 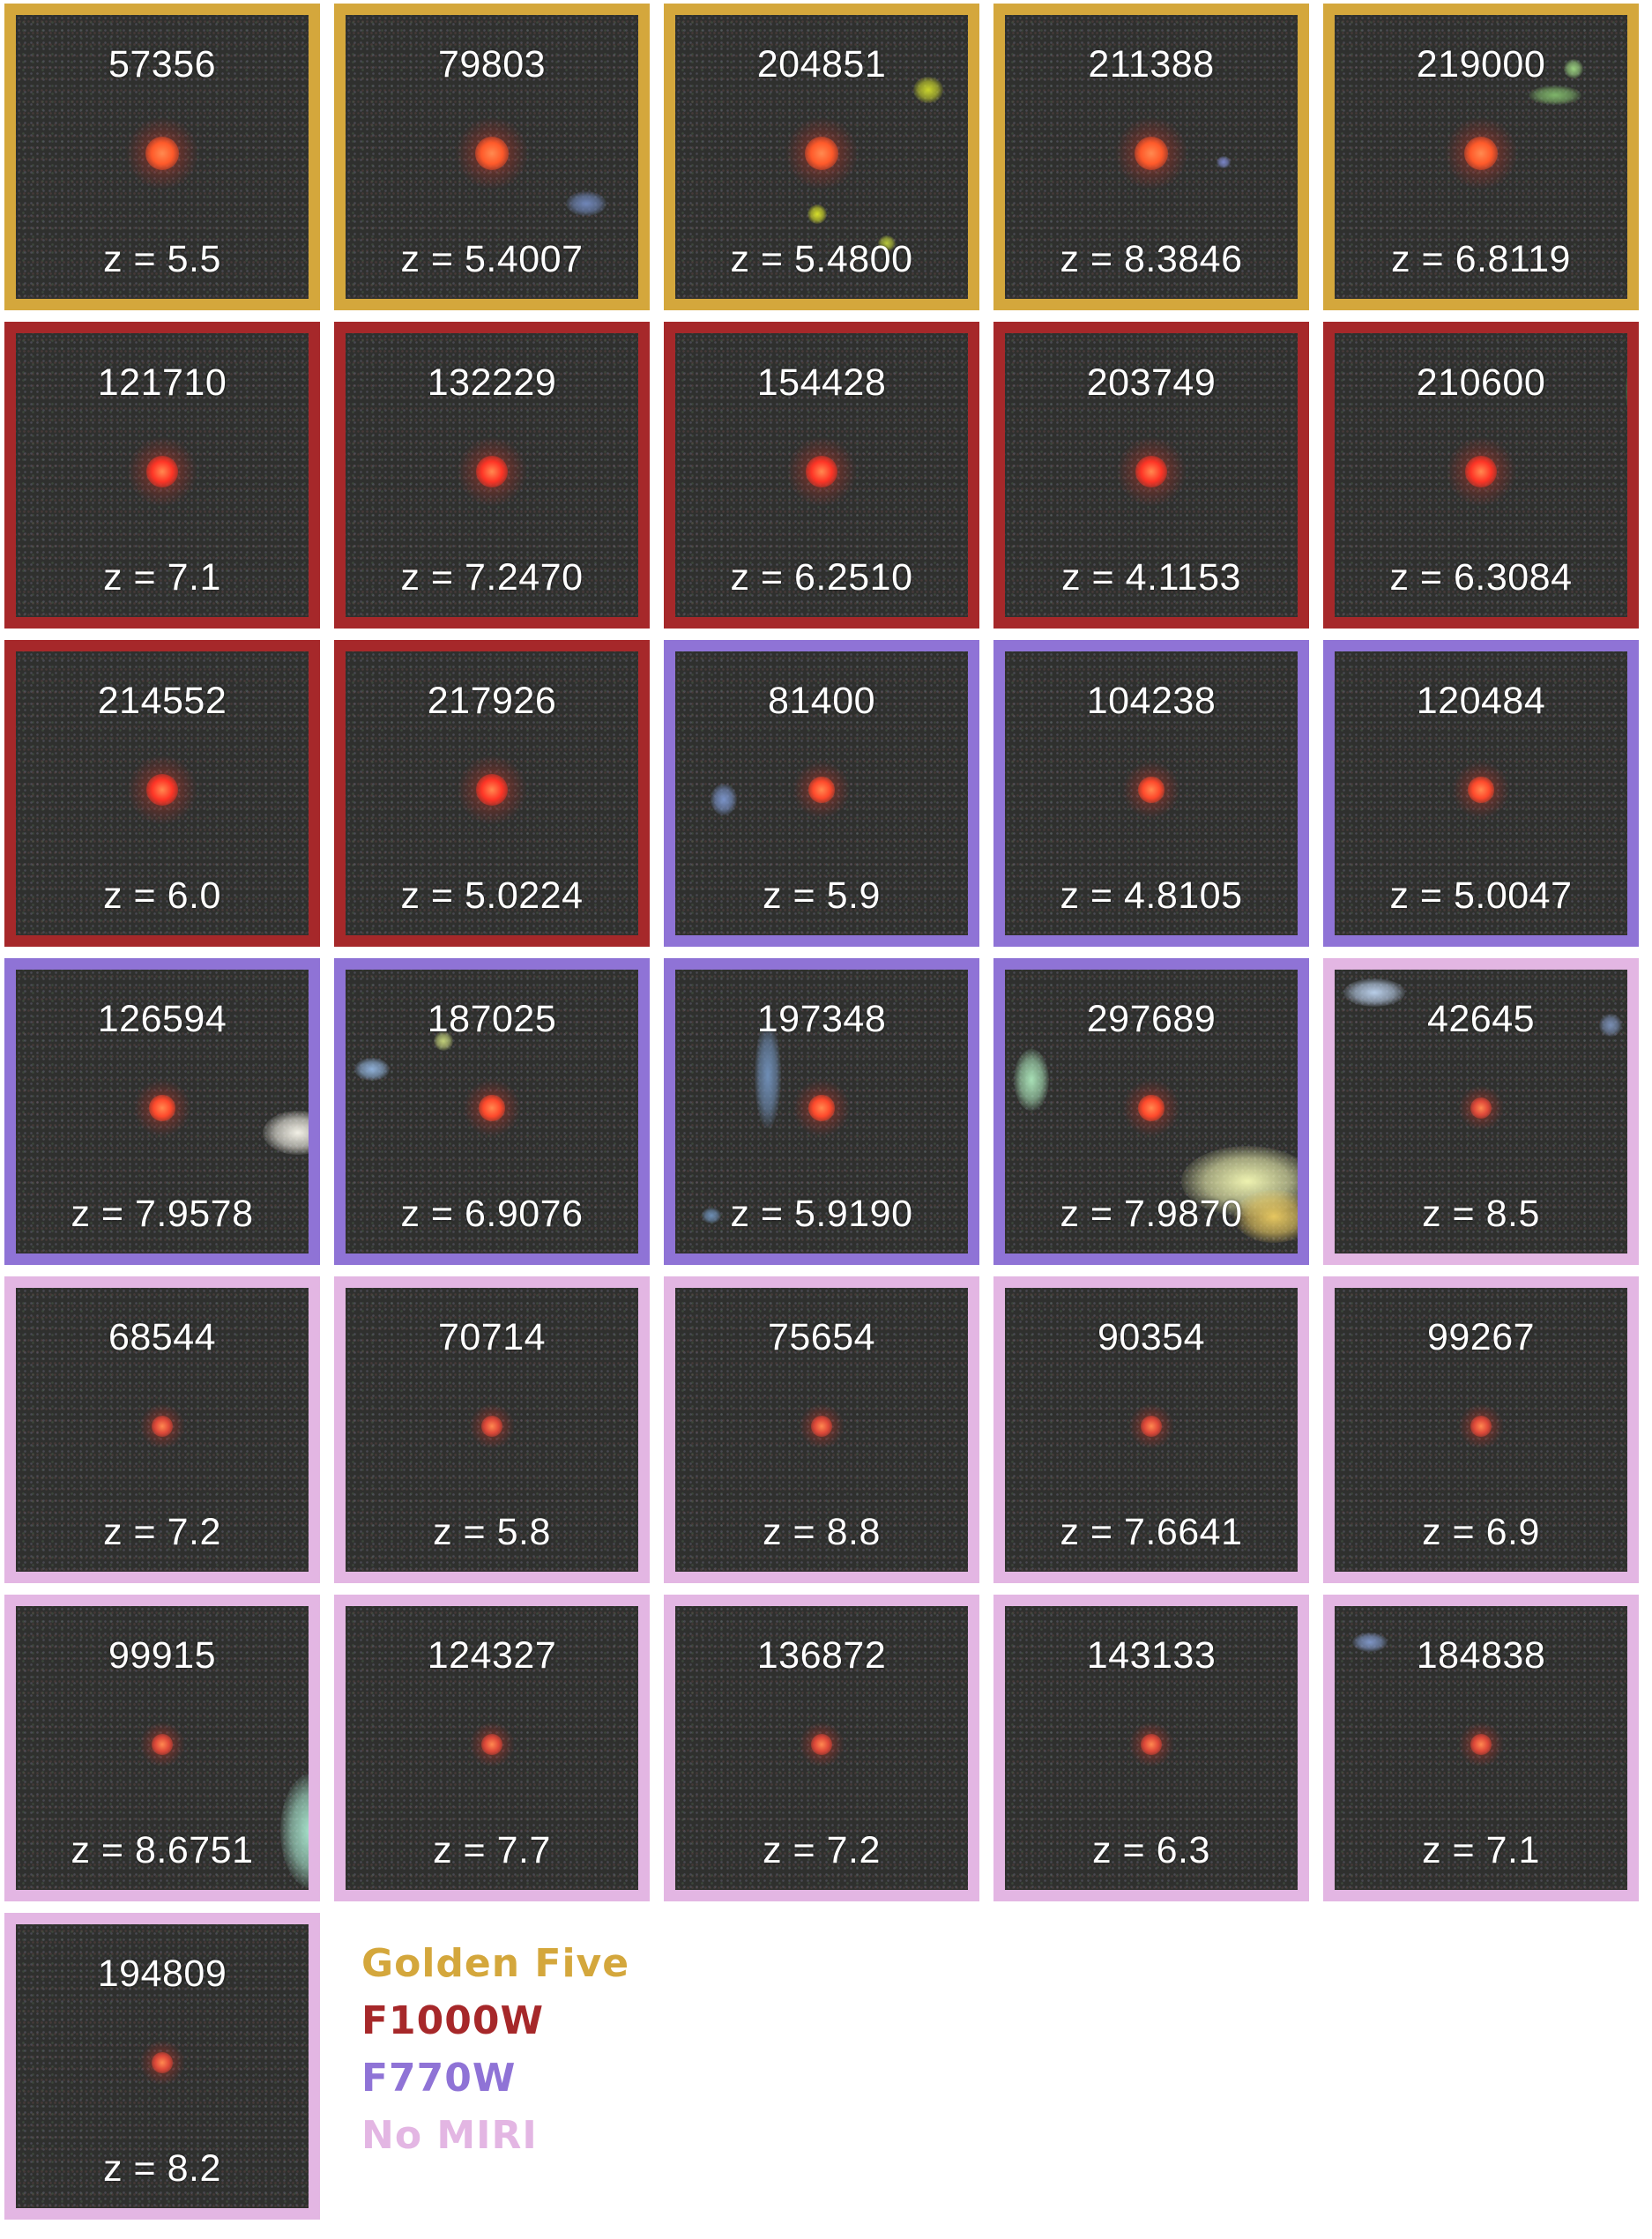 I want to click on source-cutout: 70714 z = 5.8, so click(x=492, y=1429).